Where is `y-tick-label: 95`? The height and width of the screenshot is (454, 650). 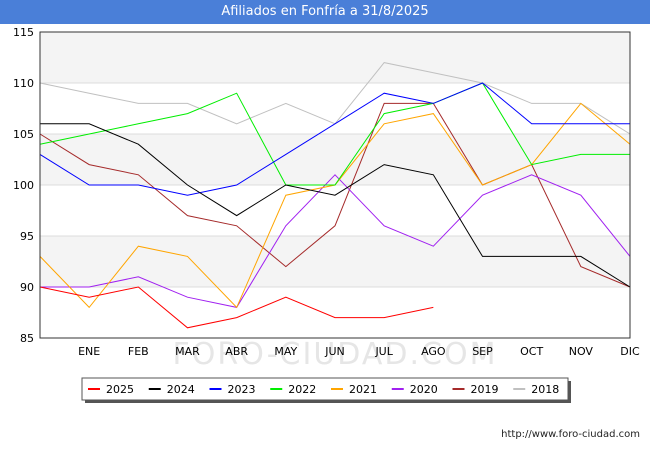
y-tick-label: 95 is located at coordinates (27, 236).